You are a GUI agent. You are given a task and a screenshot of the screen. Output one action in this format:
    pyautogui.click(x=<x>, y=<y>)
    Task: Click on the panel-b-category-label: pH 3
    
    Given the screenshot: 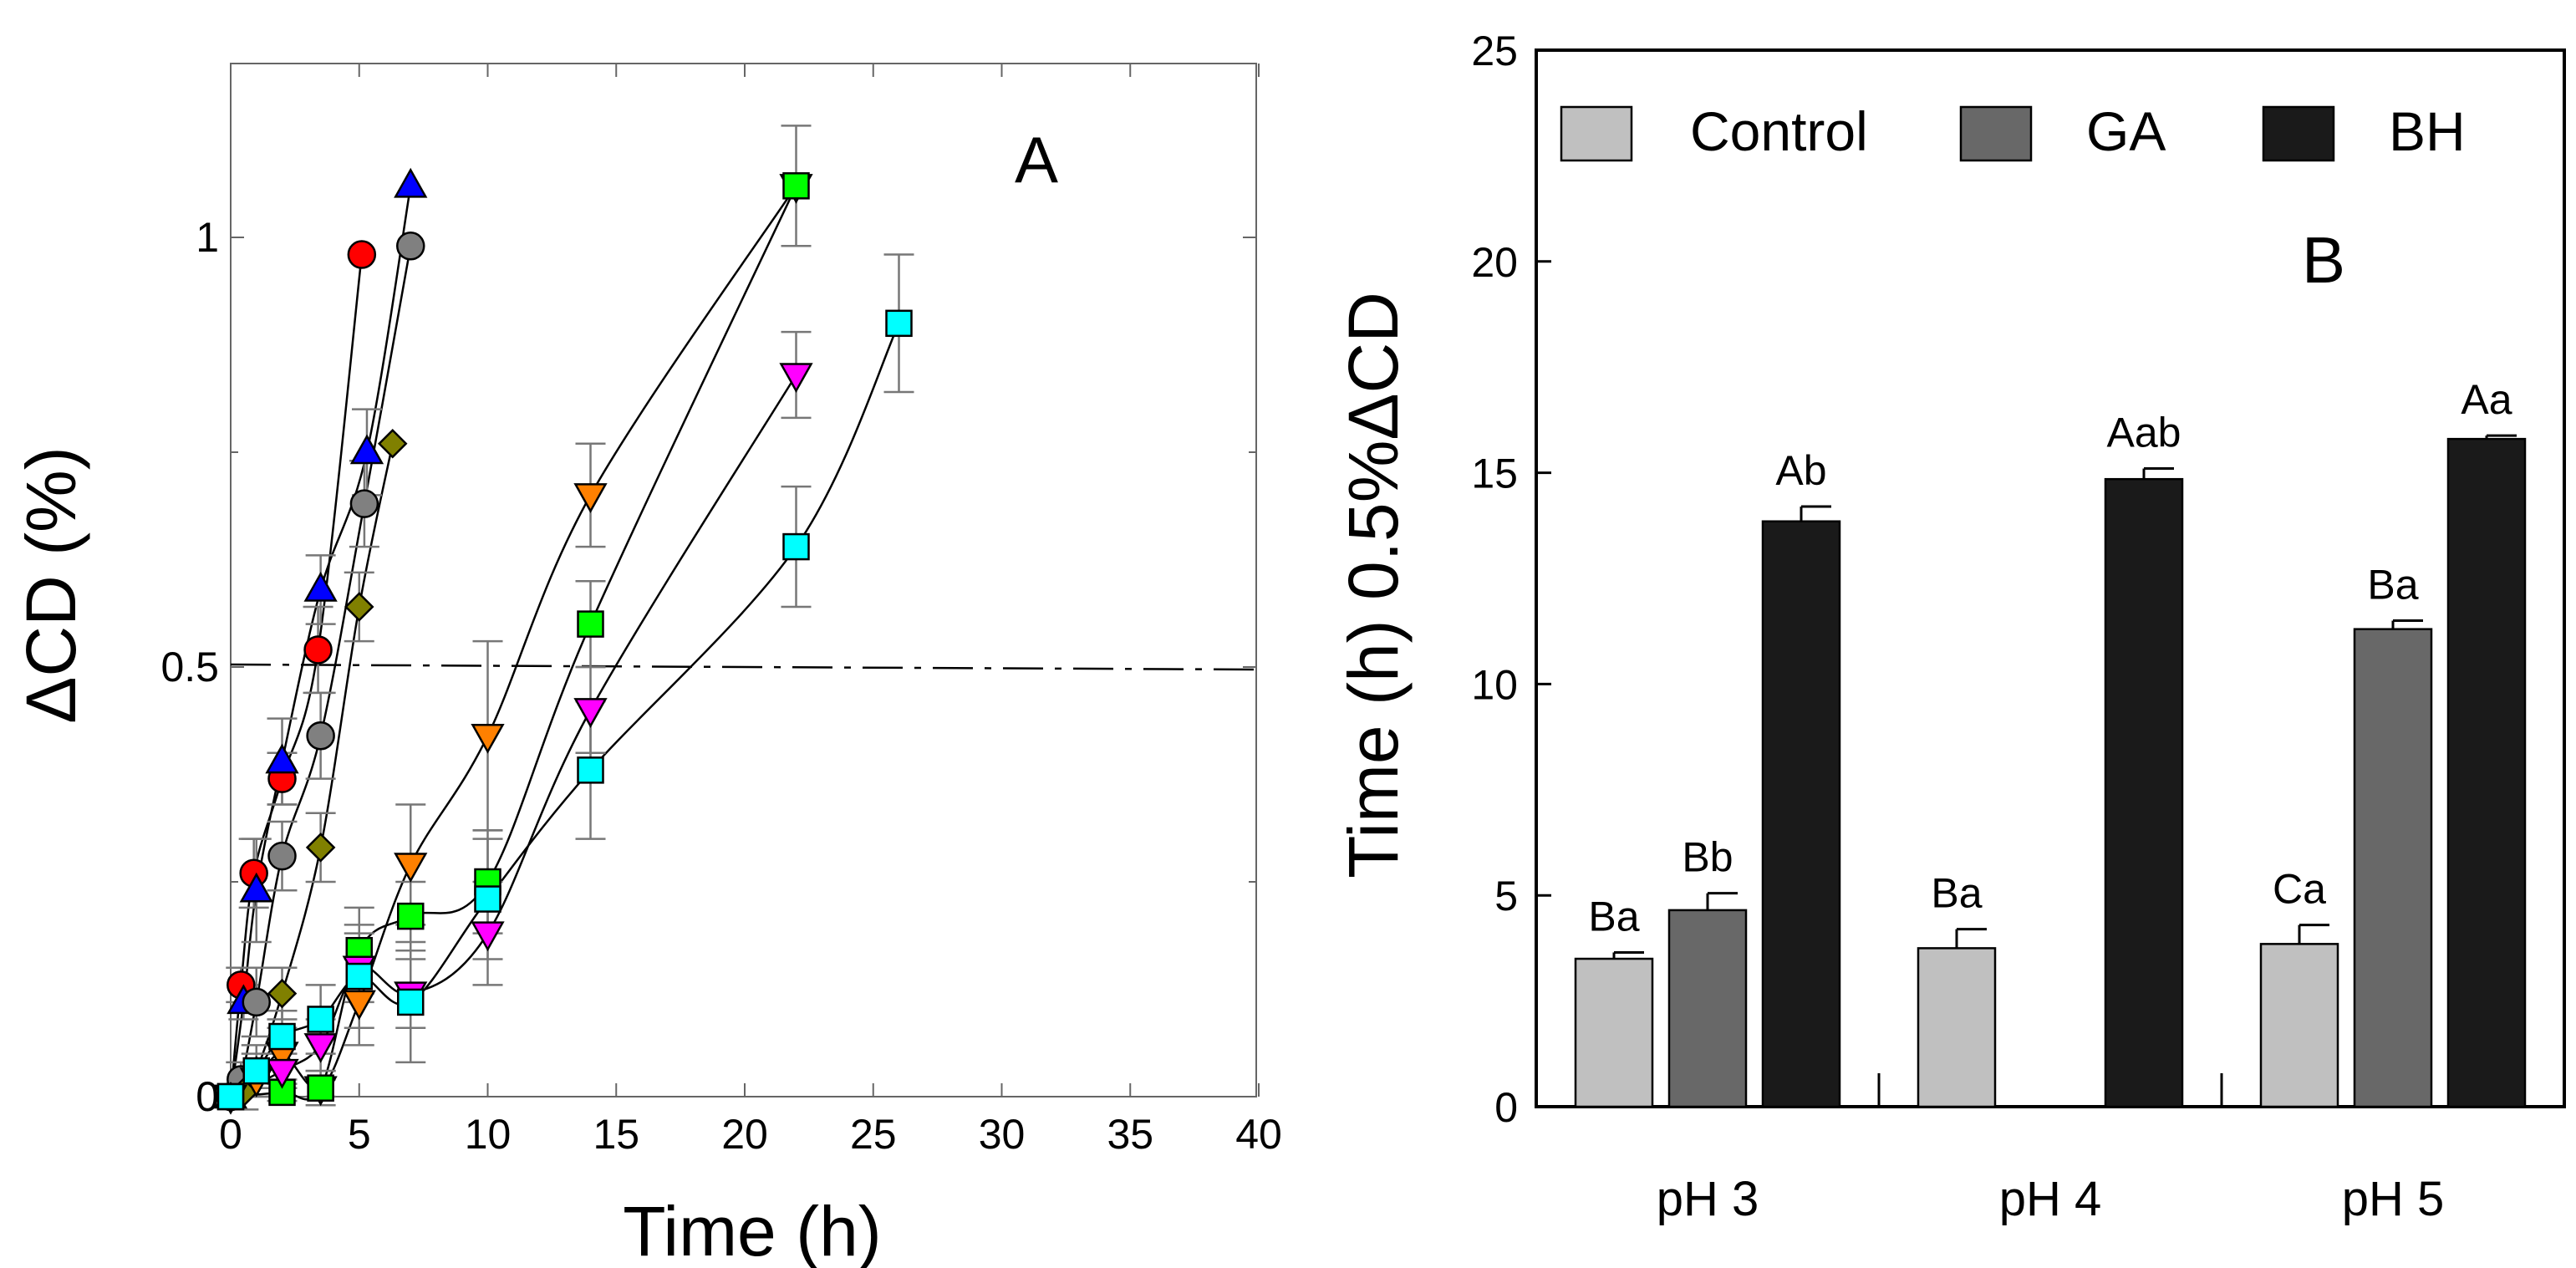 What is the action you would take?
    pyautogui.click(x=1708, y=1199)
    